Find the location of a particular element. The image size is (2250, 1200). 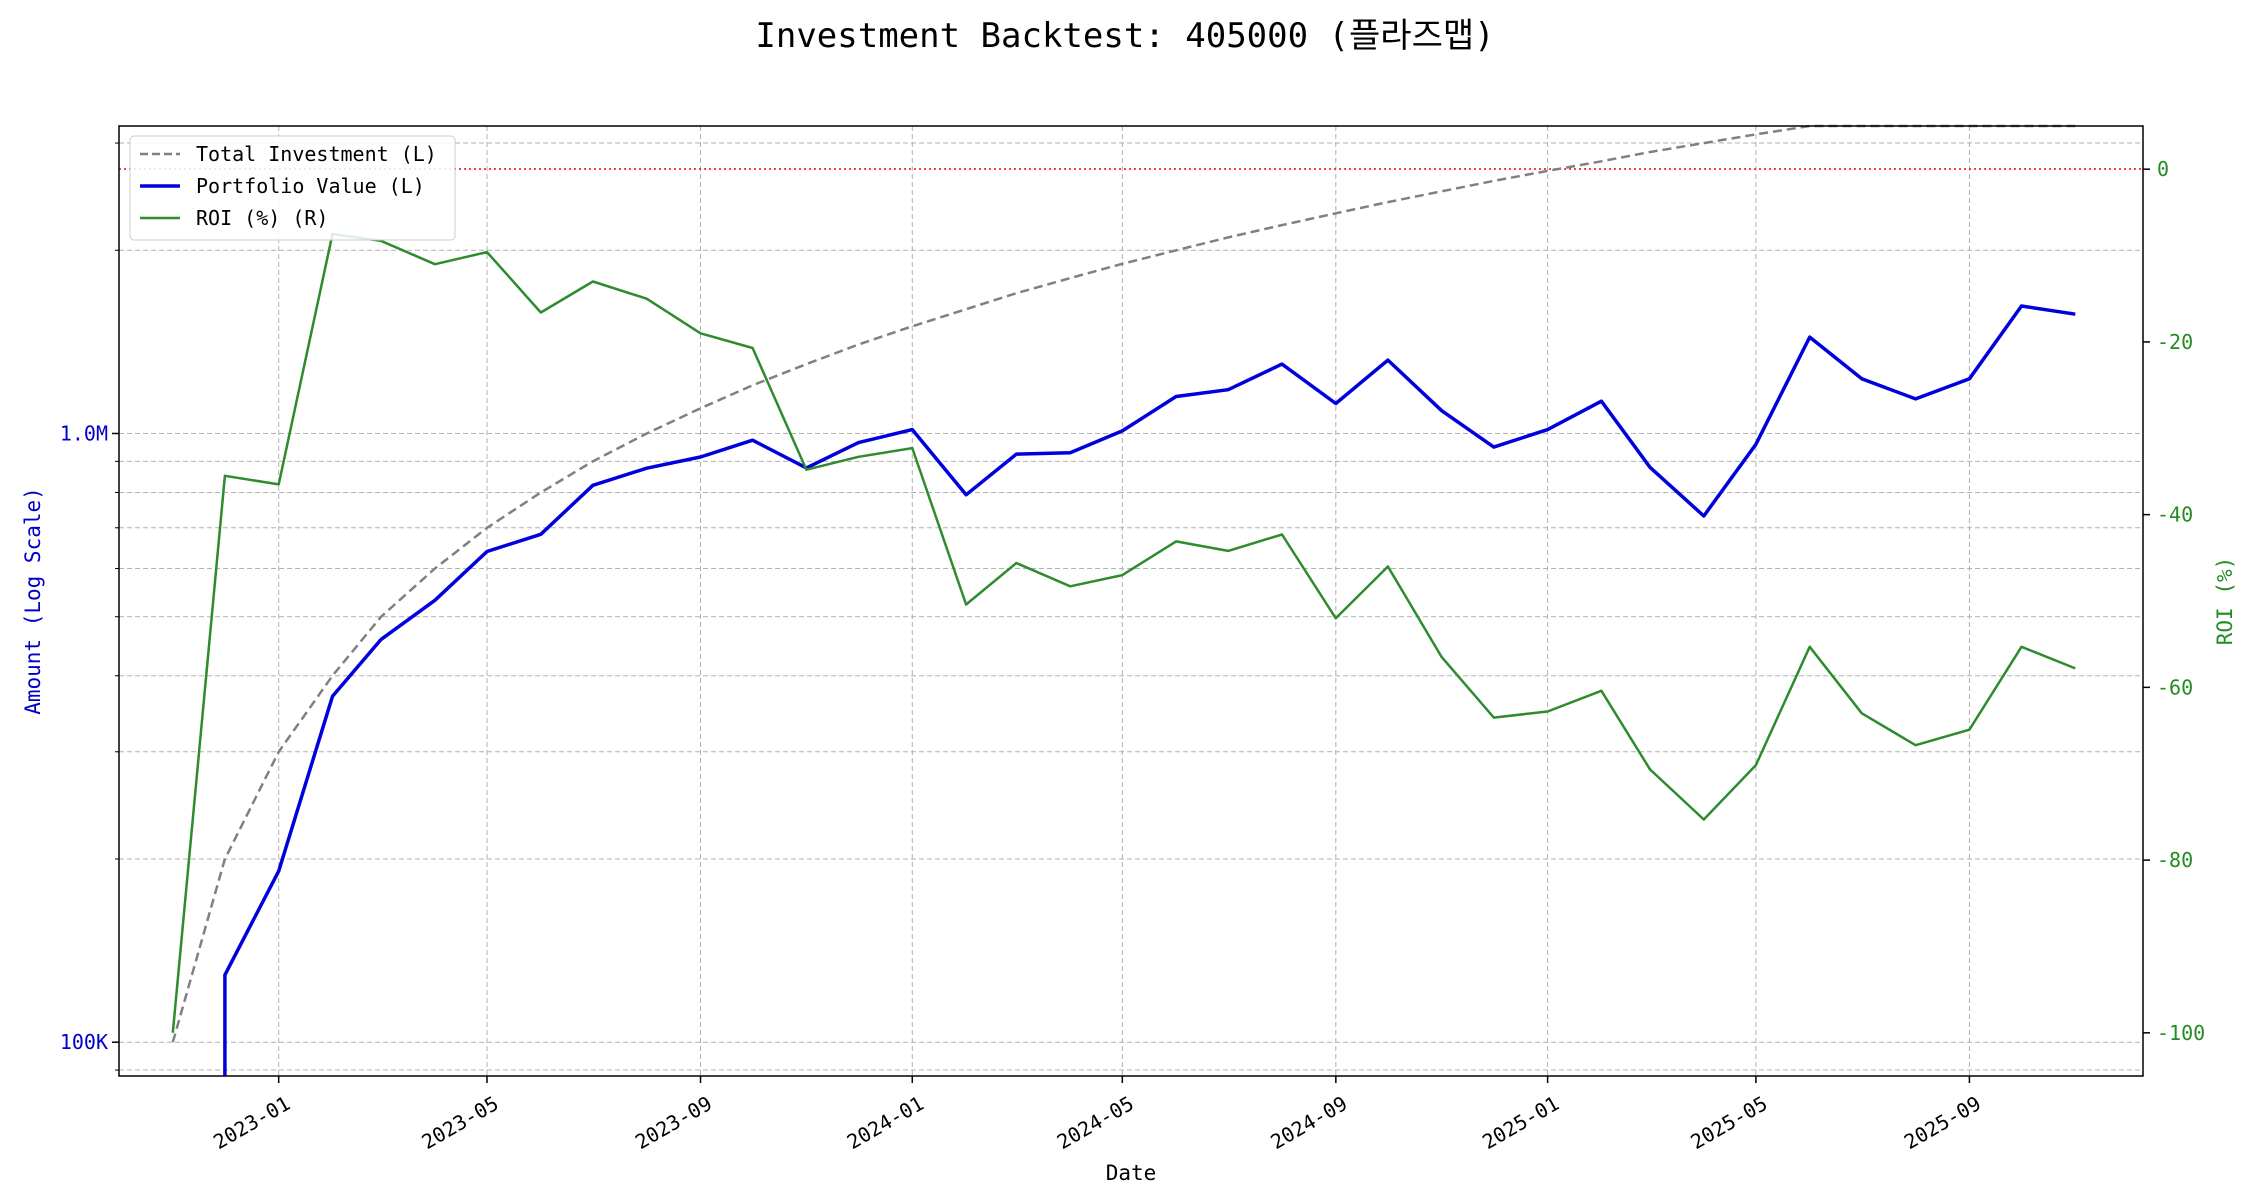

x-axis-label: Date is located at coordinates (1131, 1173).